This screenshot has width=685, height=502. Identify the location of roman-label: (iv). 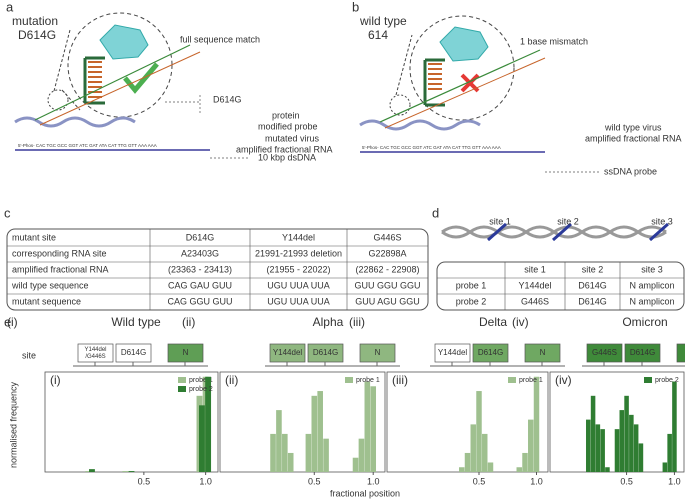
(520, 322).